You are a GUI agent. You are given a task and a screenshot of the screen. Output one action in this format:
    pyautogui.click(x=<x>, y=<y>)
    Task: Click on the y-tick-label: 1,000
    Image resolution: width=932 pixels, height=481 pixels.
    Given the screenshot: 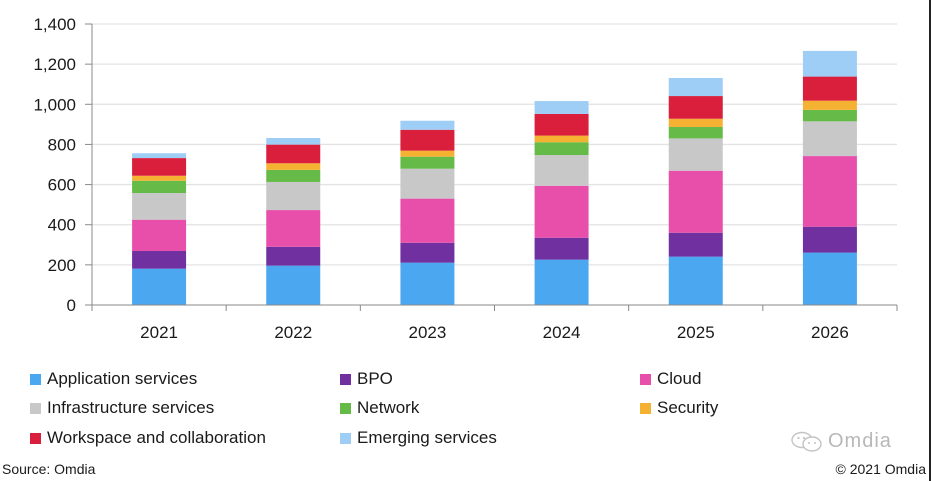 What is the action you would take?
    pyautogui.click(x=54, y=104)
    